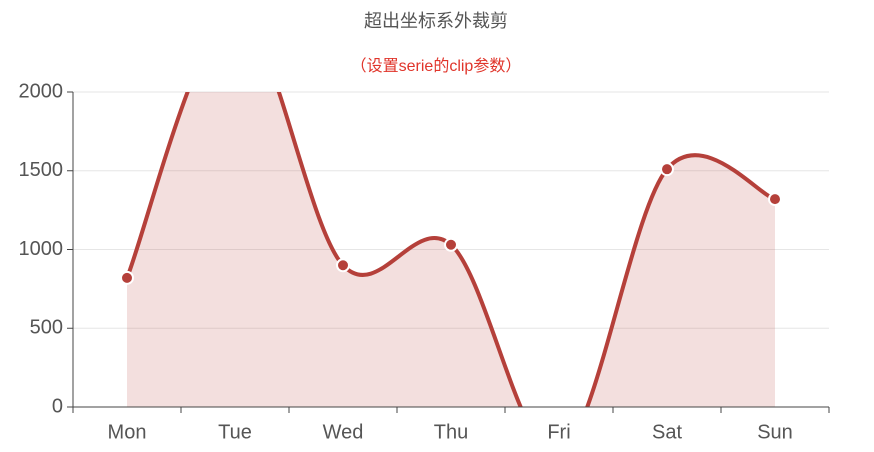  I want to click on y-tick-label: 2000, so click(41, 91).